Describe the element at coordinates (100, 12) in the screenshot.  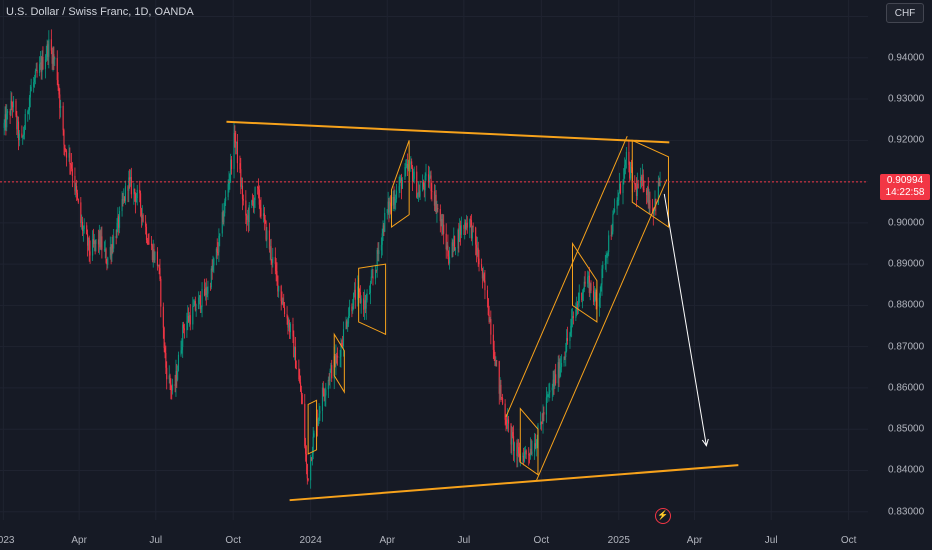
I see `symbol-title: U.S. Dollar / Swiss Franc, 1D, OANDA` at that location.